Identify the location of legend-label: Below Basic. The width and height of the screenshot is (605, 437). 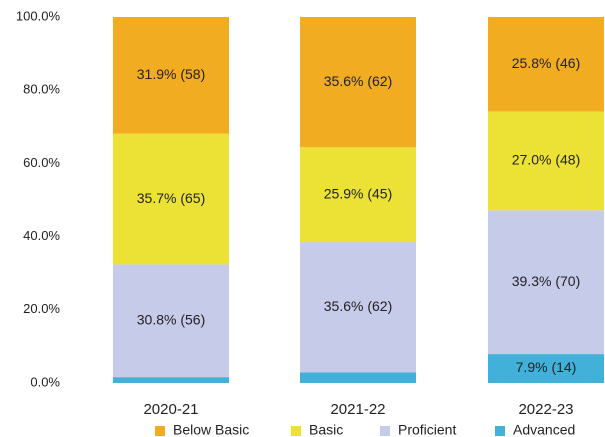
(211, 429).